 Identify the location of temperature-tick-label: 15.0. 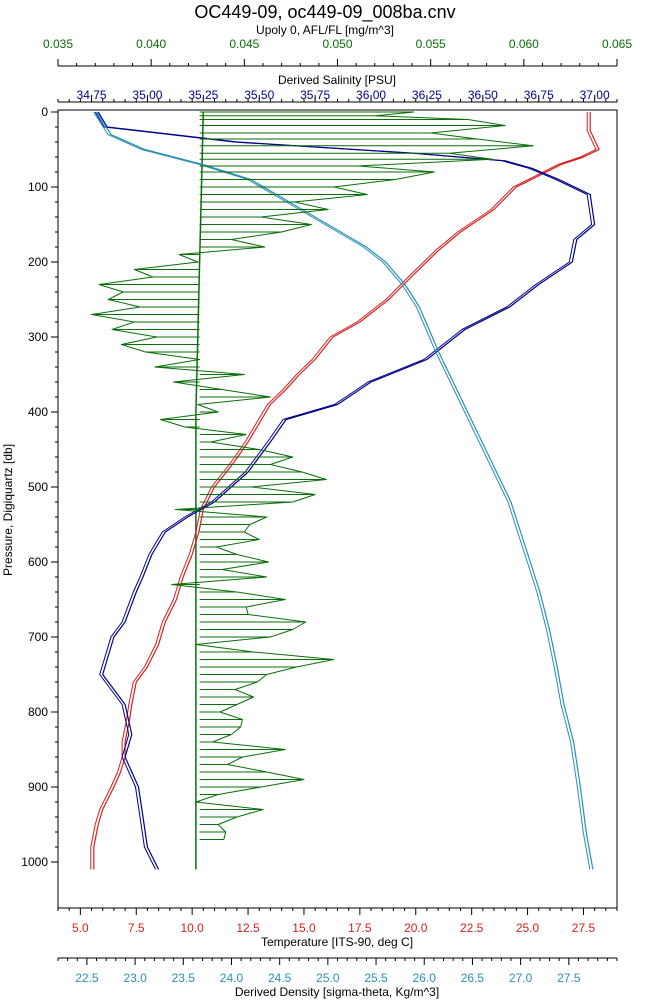
(304, 928).